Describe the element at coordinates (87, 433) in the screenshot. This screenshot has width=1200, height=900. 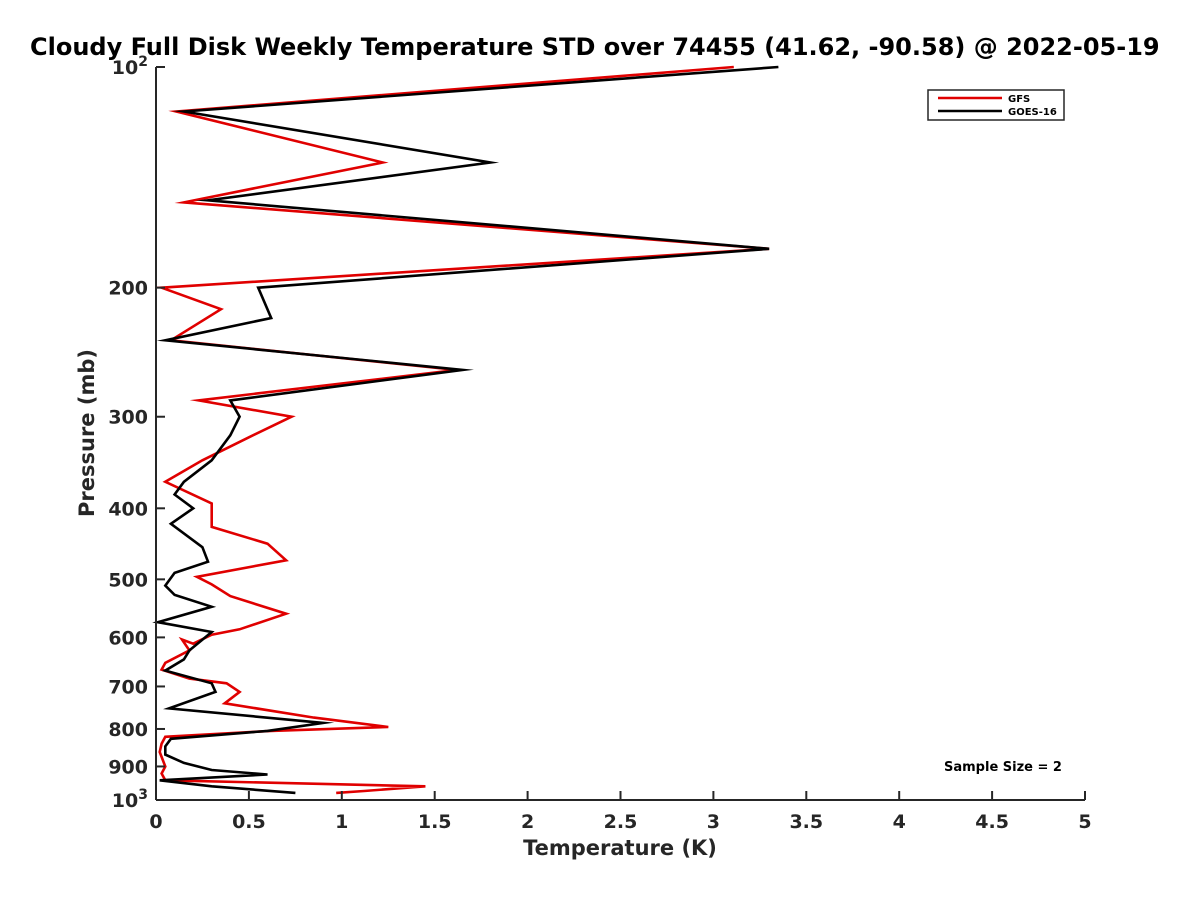
I see `y-axis-label: Pressure (mb)` at that location.